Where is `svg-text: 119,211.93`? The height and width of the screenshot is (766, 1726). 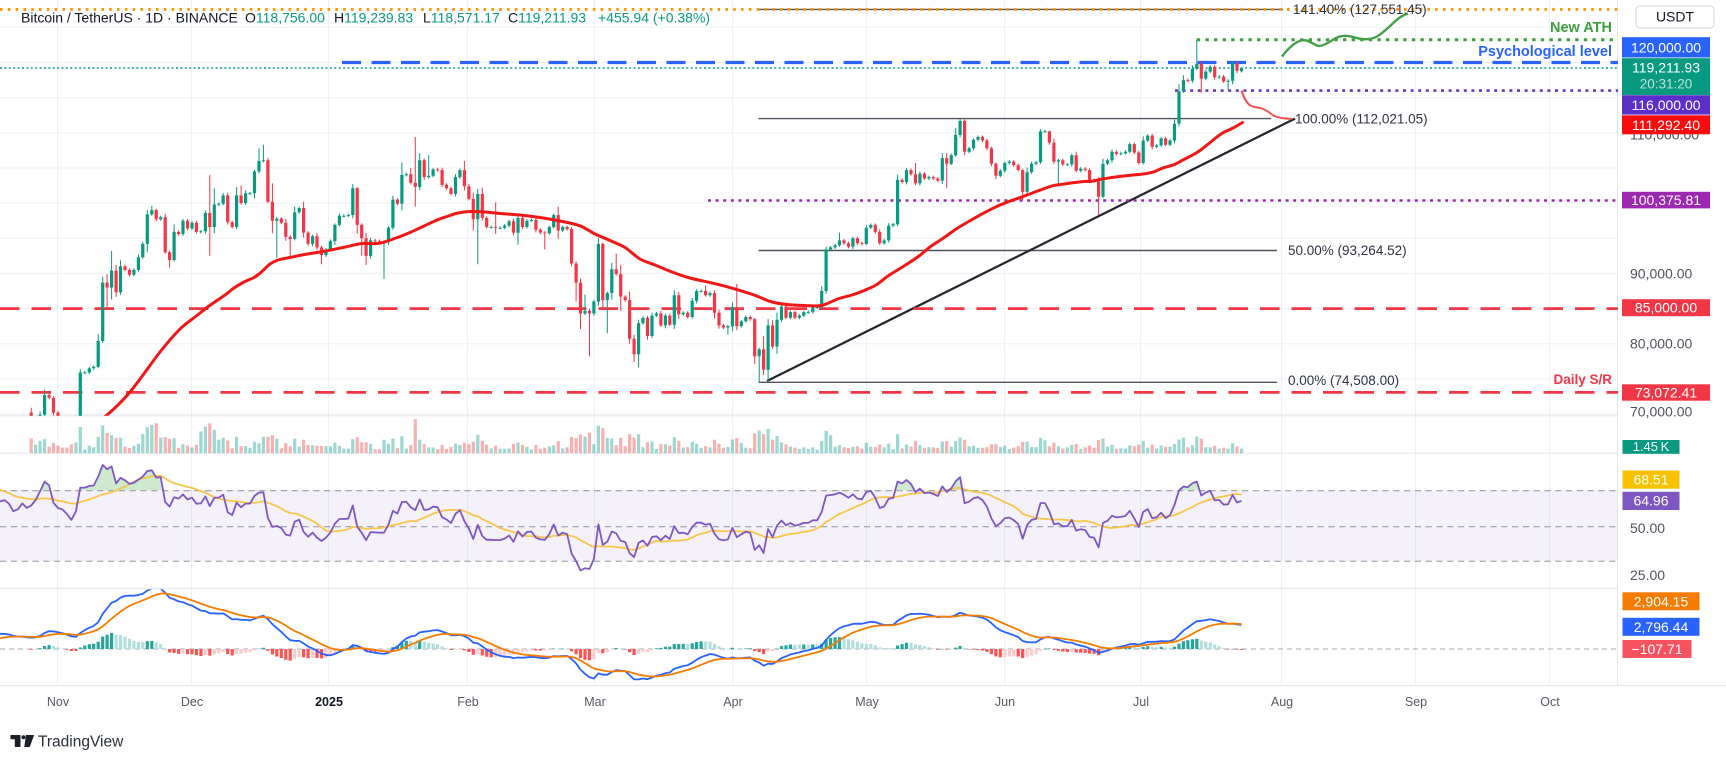 svg-text: 119,211.93 is located at coordinates (1666, 68).